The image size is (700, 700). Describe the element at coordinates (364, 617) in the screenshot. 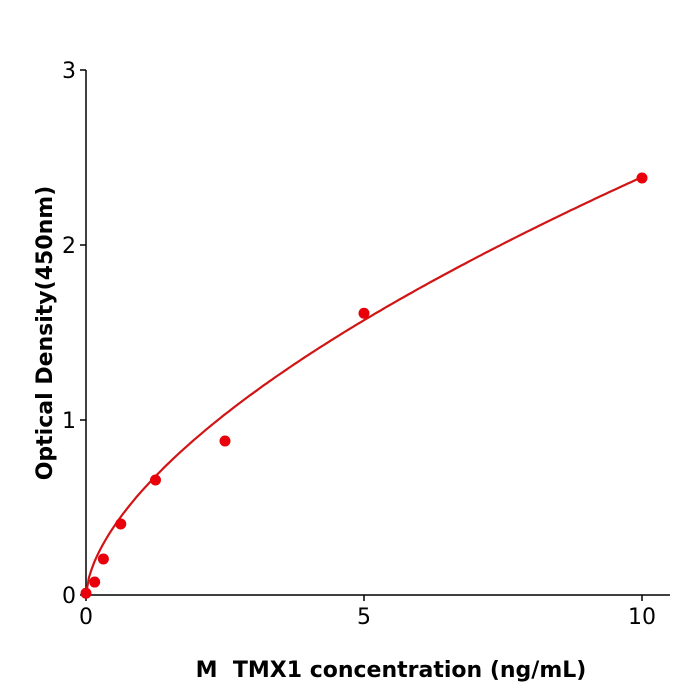

I see `x-tick-label: 5` at that location.